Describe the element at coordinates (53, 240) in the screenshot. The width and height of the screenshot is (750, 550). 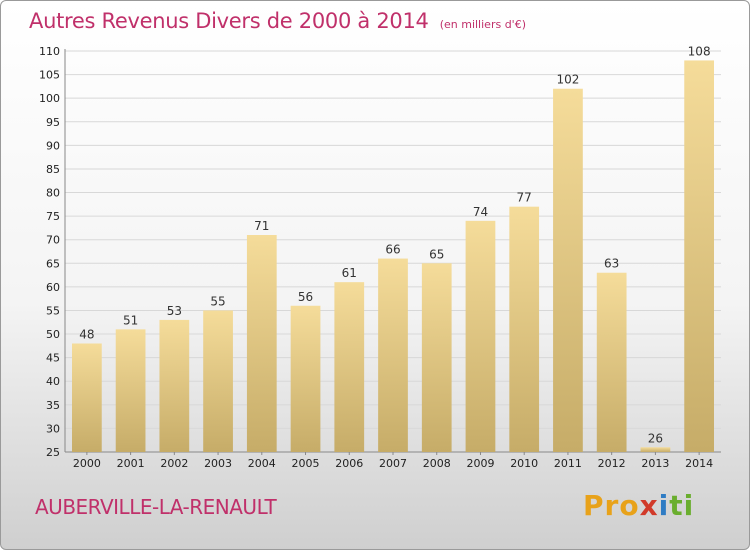
I see `y-tick-label: 70` at that location.